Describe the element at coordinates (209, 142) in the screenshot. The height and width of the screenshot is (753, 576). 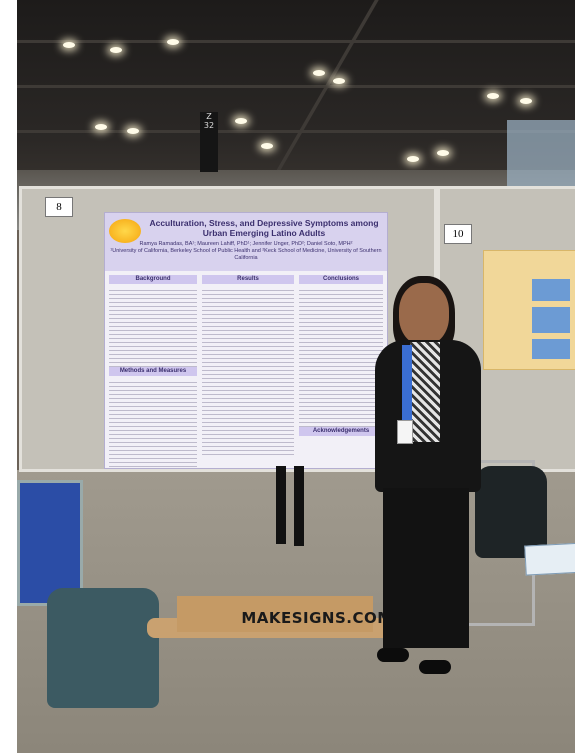
I see `pillar-sign: Z 32` at that location.